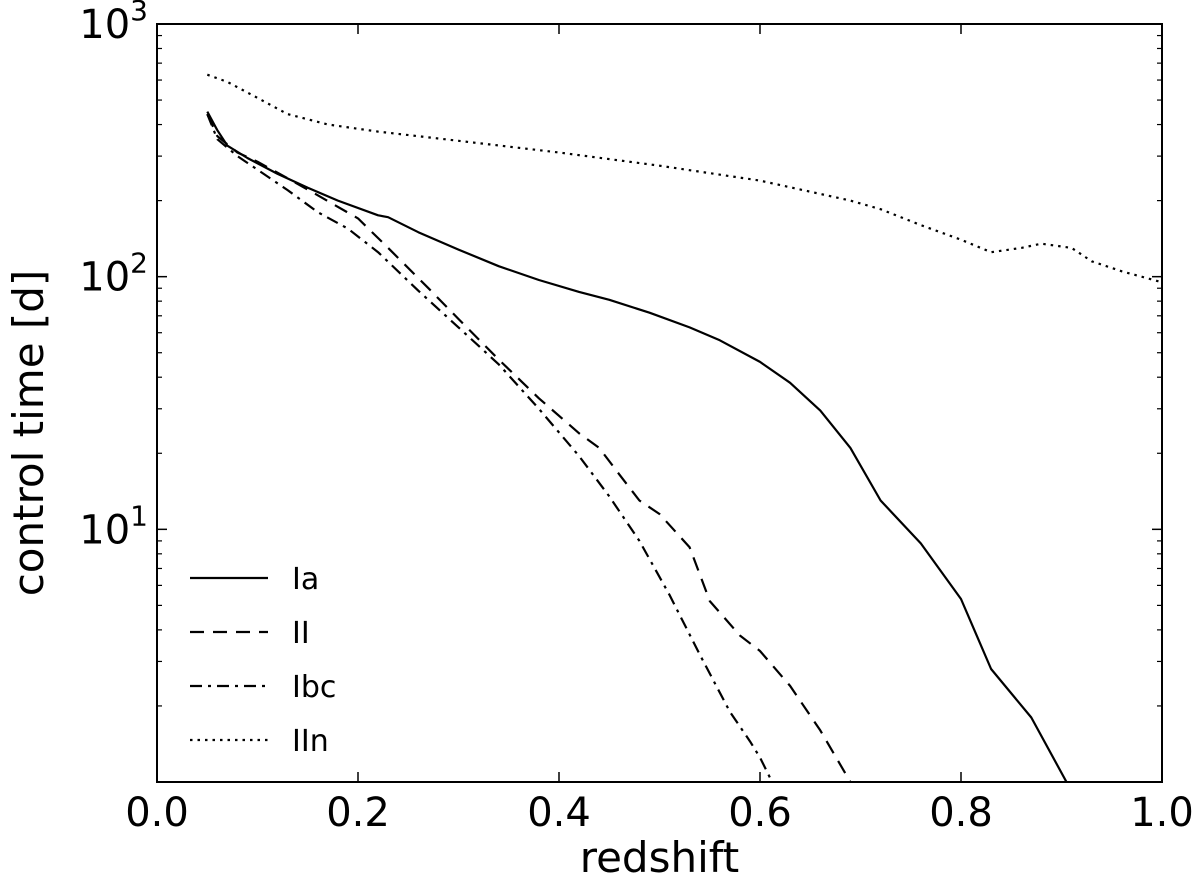  What do you see at coordinates (113, 274) in the screenshot?
I see `y-tick-label: 10²` at bounding box center [113, 274].